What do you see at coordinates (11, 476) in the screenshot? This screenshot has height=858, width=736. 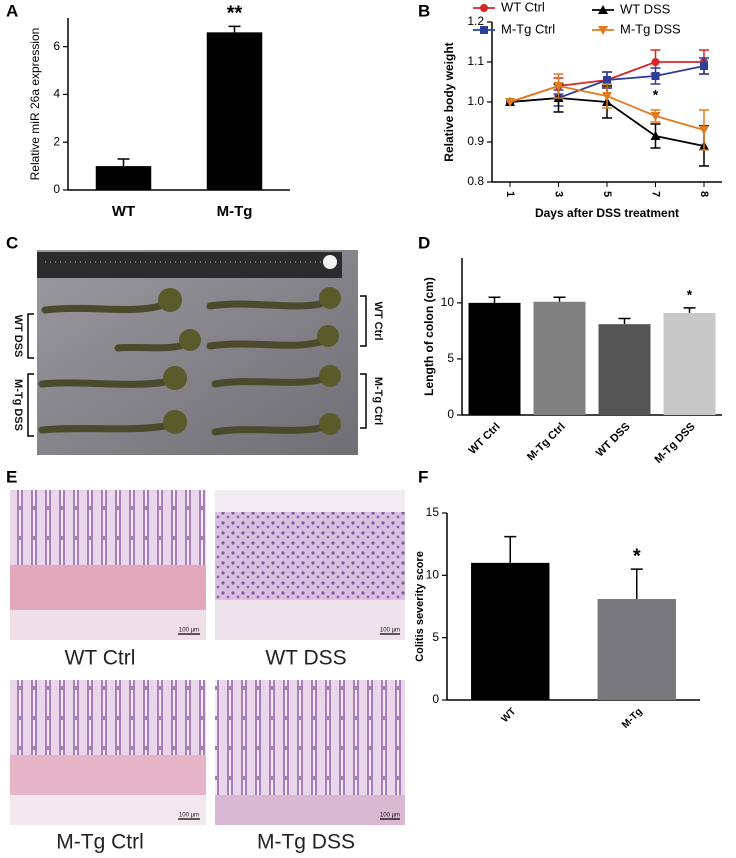 I see `panel-label: E` at bounding box center [11, 476].